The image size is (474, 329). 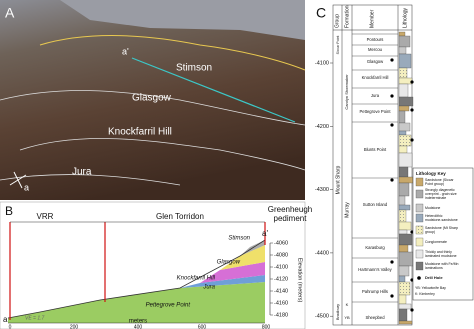 What do you see at coordinates (213, 90) in the screenshot?
I see `profile-line` at bounding box center [213, 90].